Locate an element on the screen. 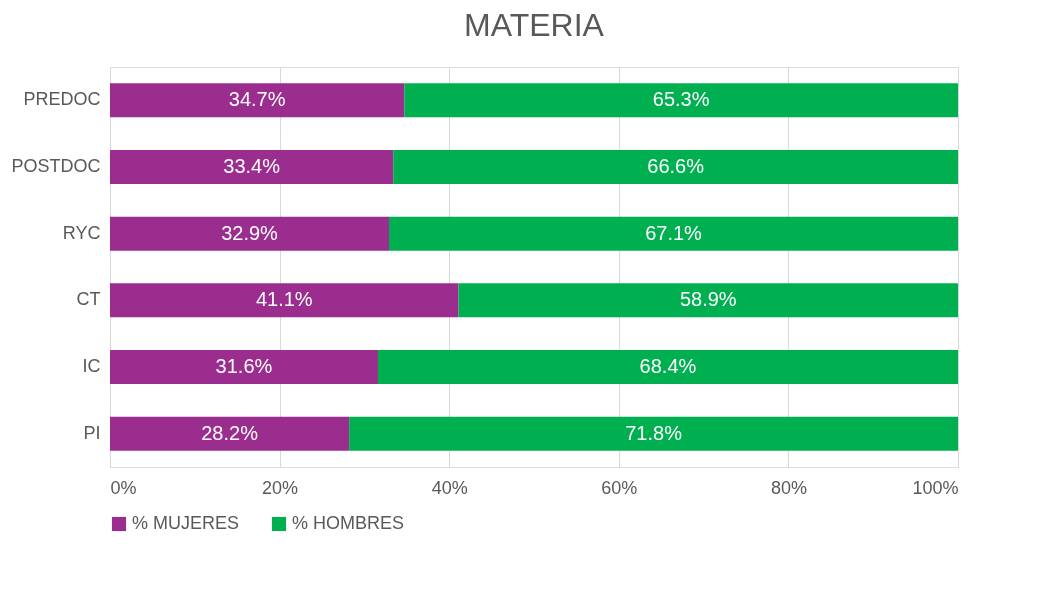 The image size is (1054, 600). x-tick-label: 20% is located at coordinates (280, 487).